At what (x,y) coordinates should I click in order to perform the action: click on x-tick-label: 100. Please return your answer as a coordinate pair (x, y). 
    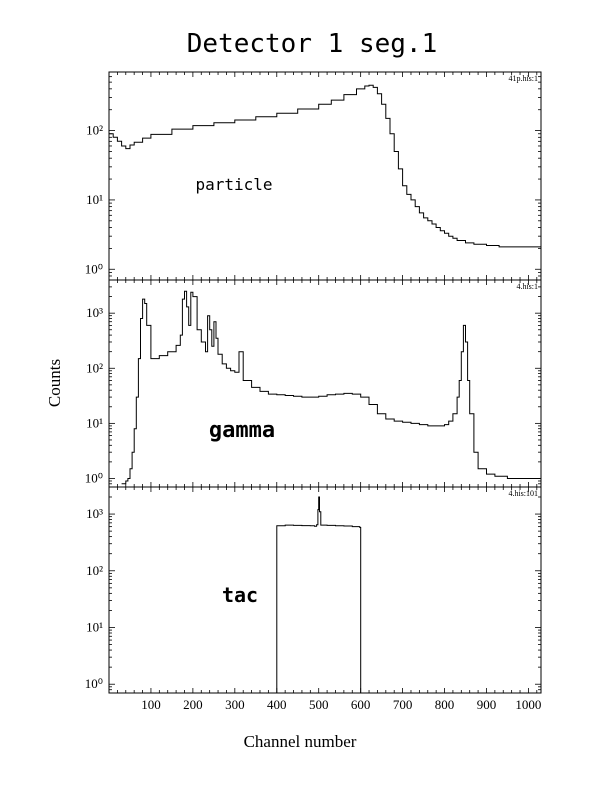
    Looking at the image, I should click on (151, 704).